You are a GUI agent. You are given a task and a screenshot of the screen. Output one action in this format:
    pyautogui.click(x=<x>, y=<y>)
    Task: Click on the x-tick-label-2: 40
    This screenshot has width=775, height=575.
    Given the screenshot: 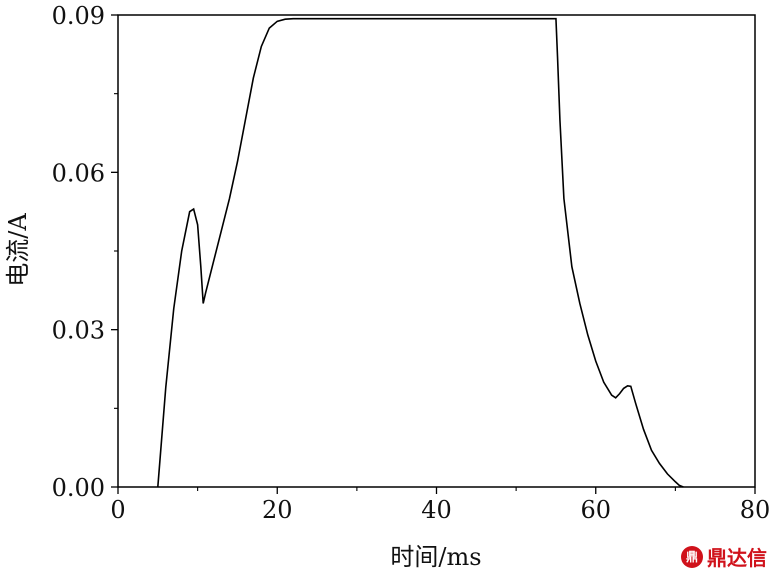 What is the action you would take?
    pyautogui.click(x=436, y=510)
    